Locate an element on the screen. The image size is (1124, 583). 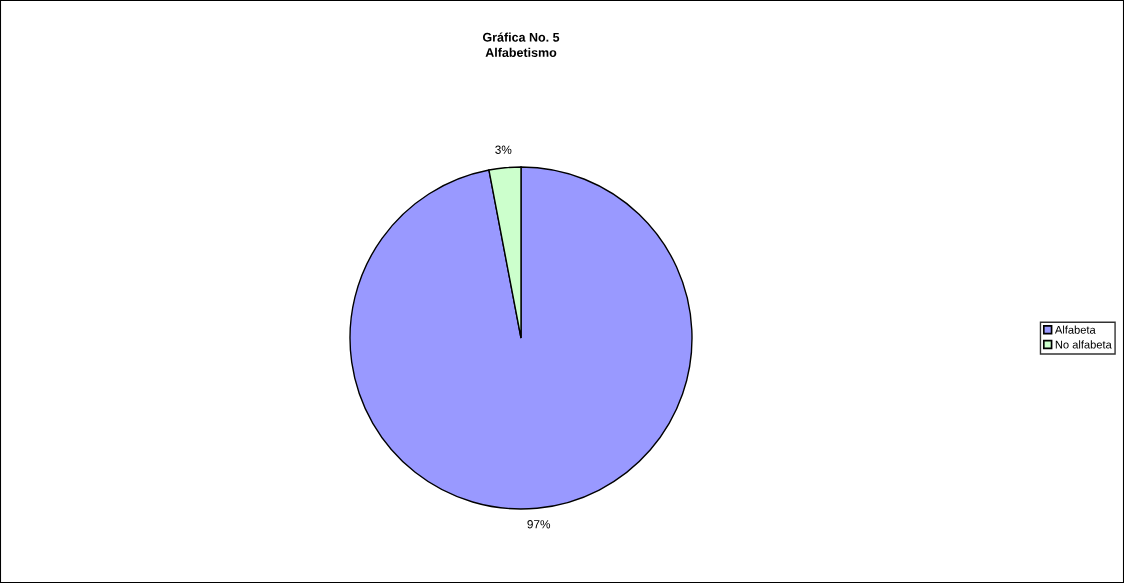
data-label: 3% is located at coordinates (503, 149).